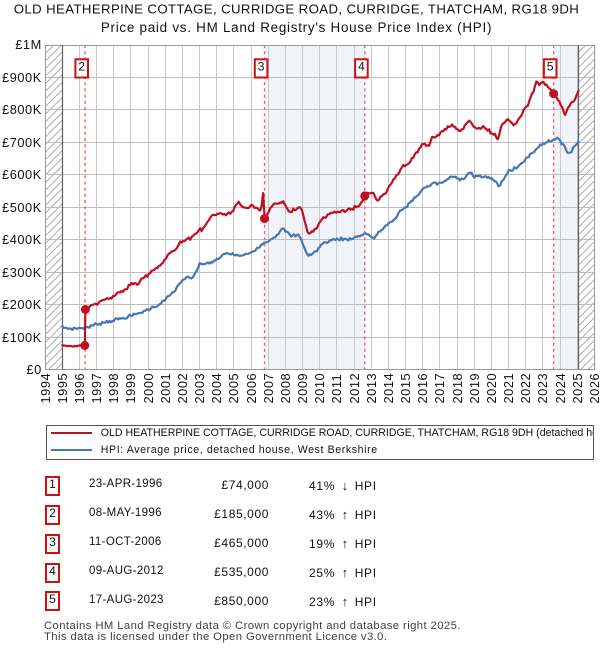 This screenshot has width=600, height=650. What do you see at coordinates (508, 388) in the screenshot?
I see `svg-text: 2021` at bounding box center [508, 388].